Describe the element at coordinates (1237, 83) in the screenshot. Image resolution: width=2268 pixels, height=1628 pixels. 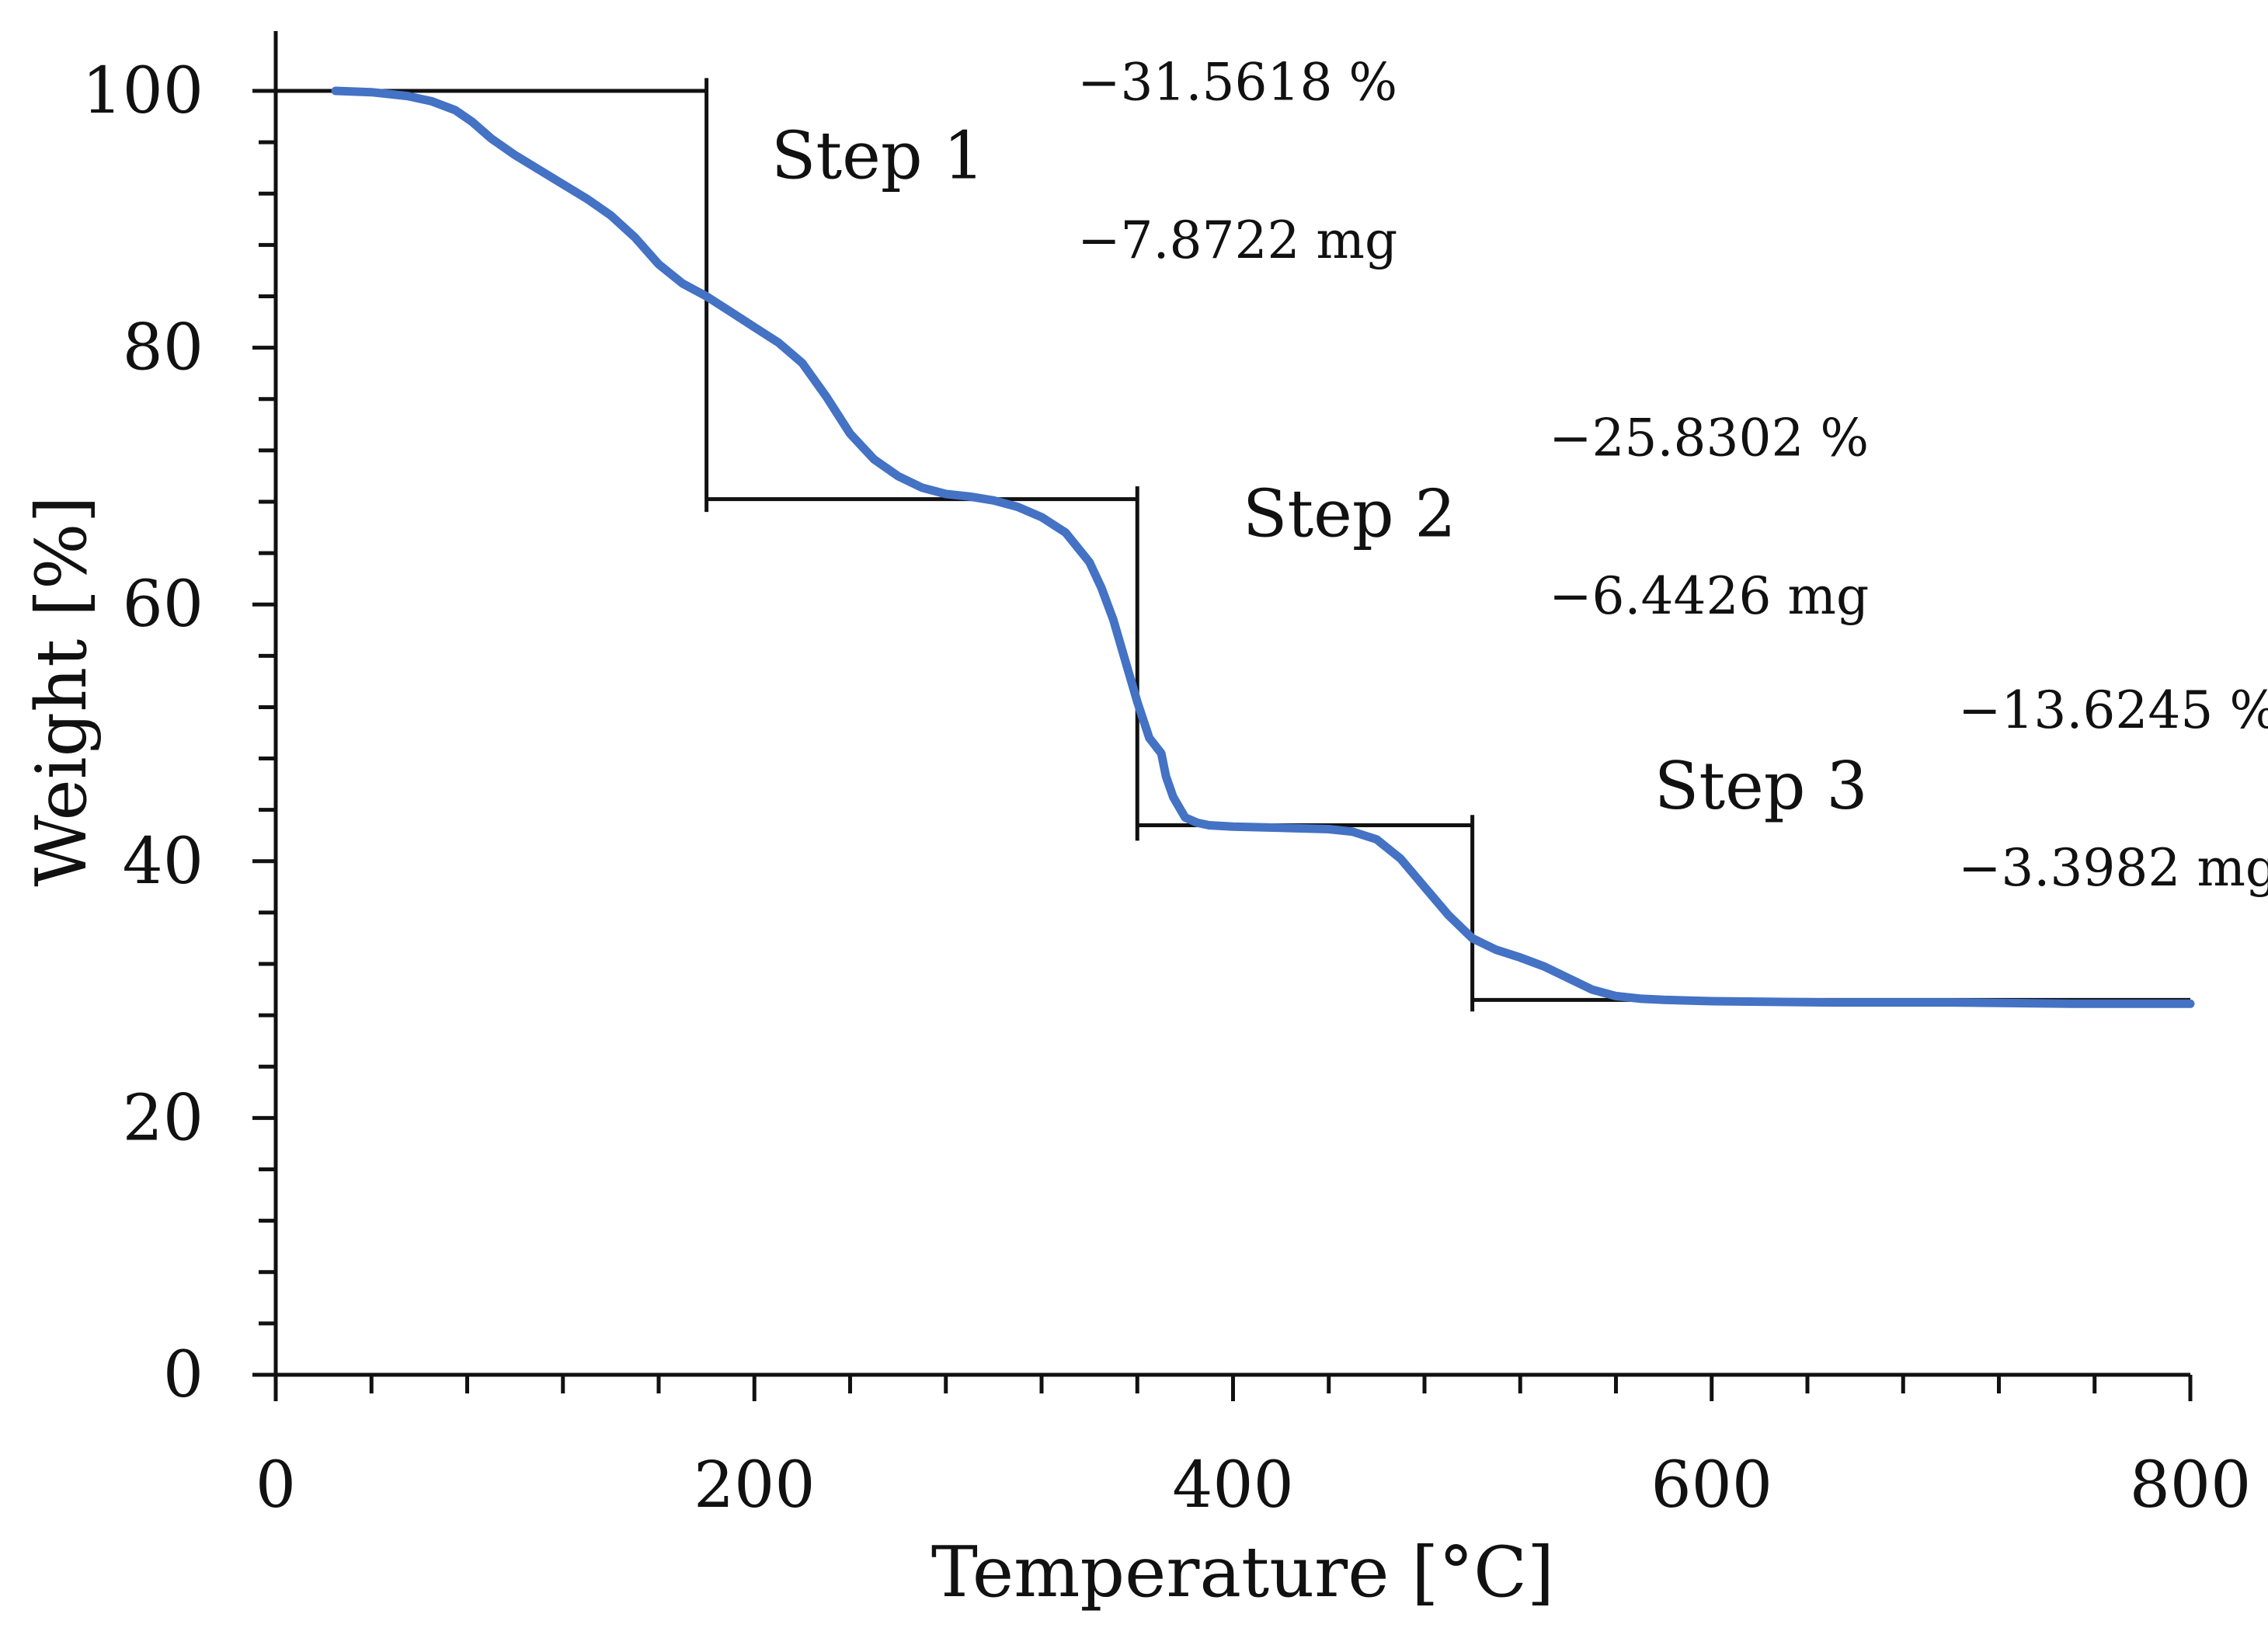
I see `step-percent-loss: −31.5618 %` at that location.